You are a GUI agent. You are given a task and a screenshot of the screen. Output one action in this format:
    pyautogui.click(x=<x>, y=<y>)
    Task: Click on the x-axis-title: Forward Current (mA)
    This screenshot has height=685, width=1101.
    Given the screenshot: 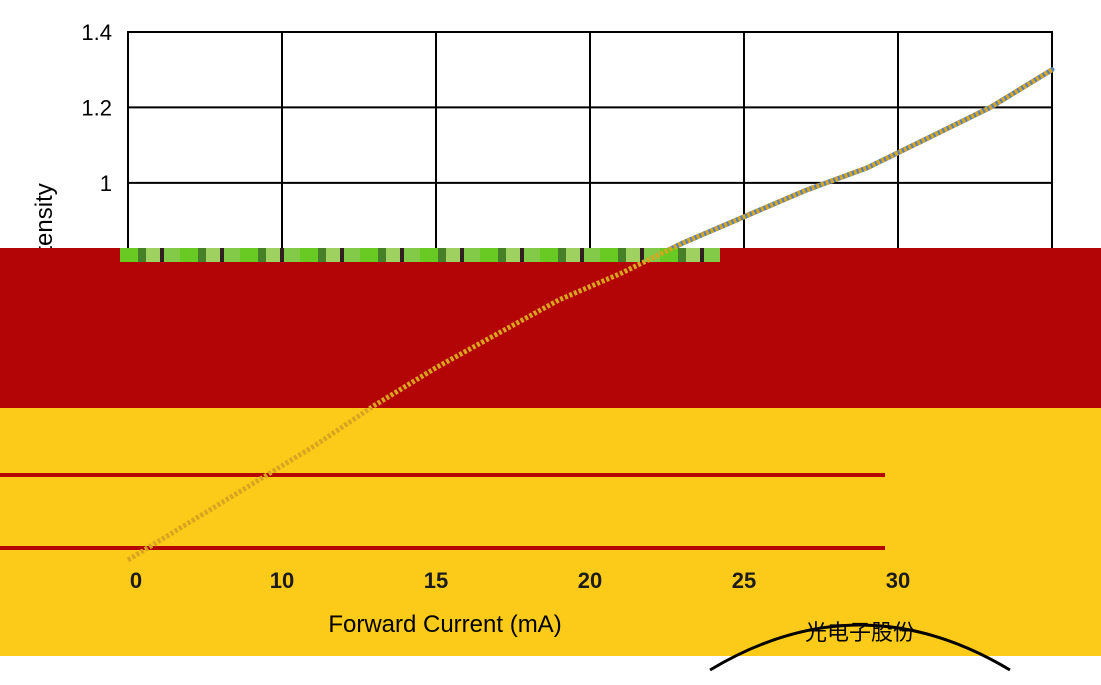 What is the action you would take?
    pyautogui.click(x=444, y=624)
    